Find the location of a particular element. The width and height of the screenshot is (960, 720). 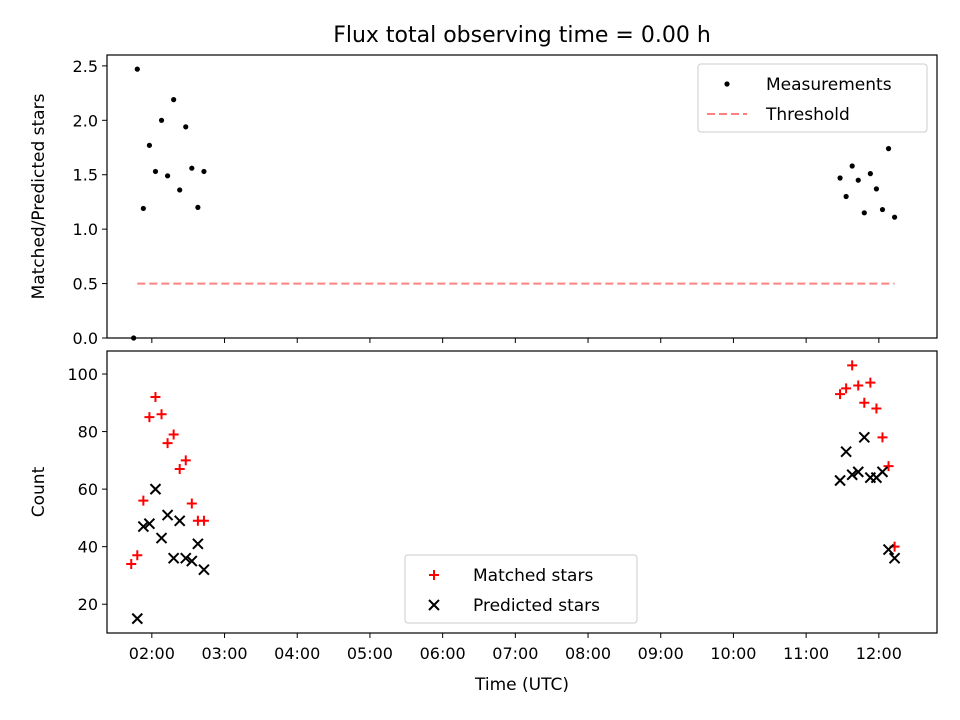

y-tick-label: 2.5 is located at coordinates (85, 66).